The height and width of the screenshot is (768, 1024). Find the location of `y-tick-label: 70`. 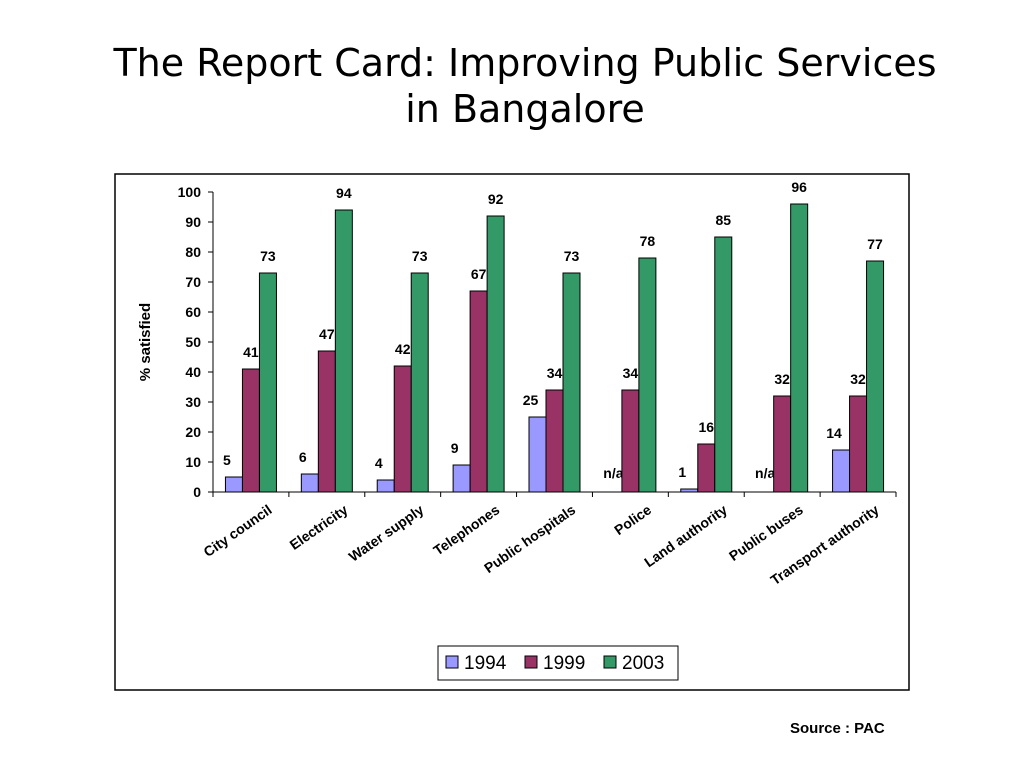

y-tick-label: 70 is located at coordinates (193, 282).